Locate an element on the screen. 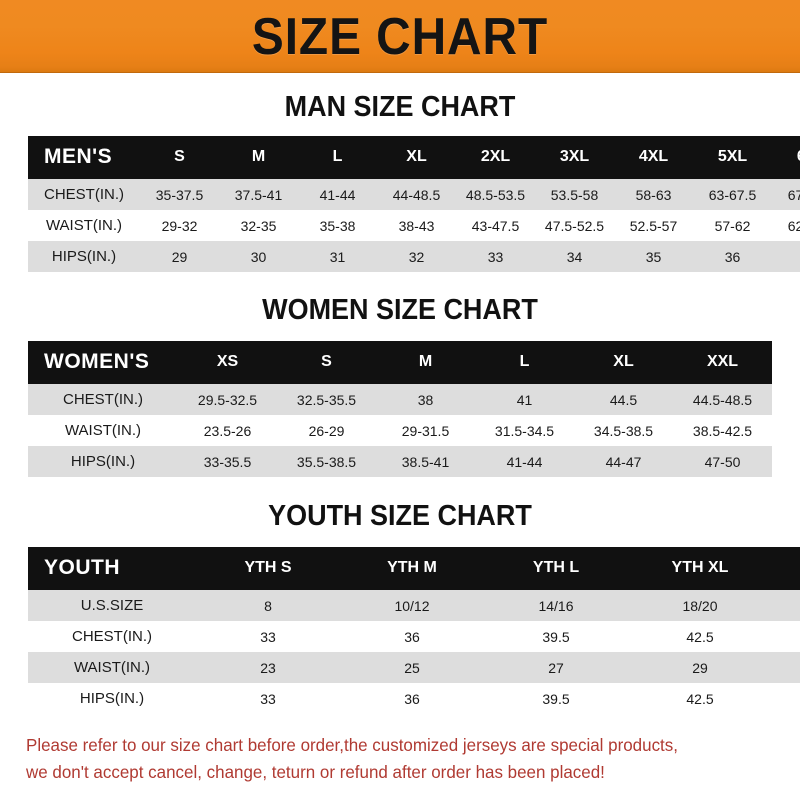 This screenshot has width=800, height=800. man-cell: 33 is located at coordinates (495, 256).